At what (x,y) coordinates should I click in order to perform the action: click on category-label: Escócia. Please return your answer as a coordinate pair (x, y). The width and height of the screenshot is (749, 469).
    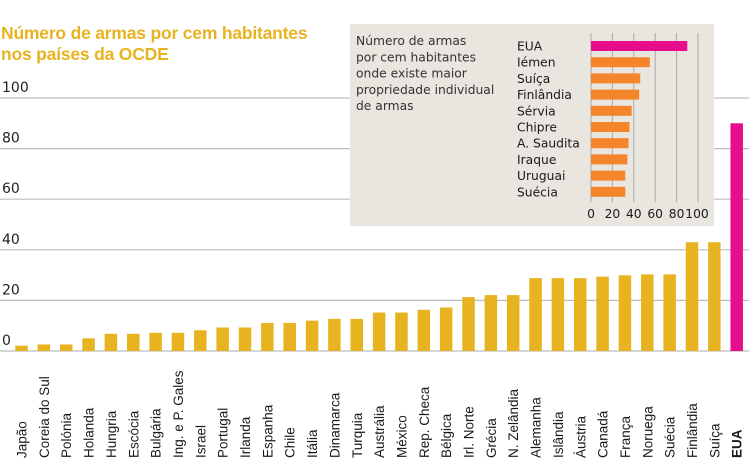
    Looking at the image, I should click on (133, 434).